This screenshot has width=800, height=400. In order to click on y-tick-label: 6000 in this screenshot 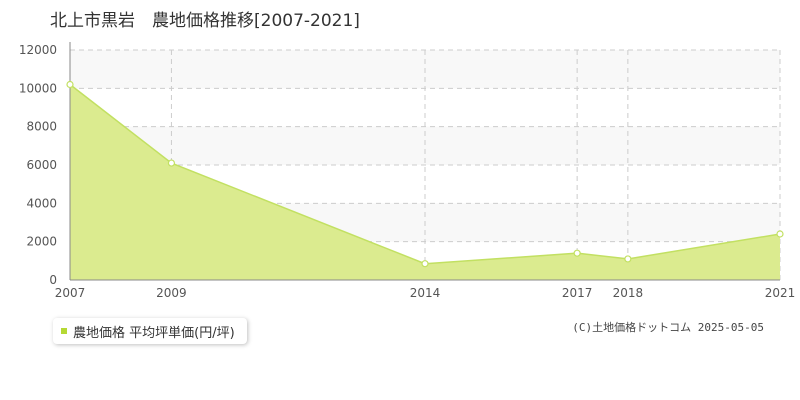, I will do `click(41, 165)`.